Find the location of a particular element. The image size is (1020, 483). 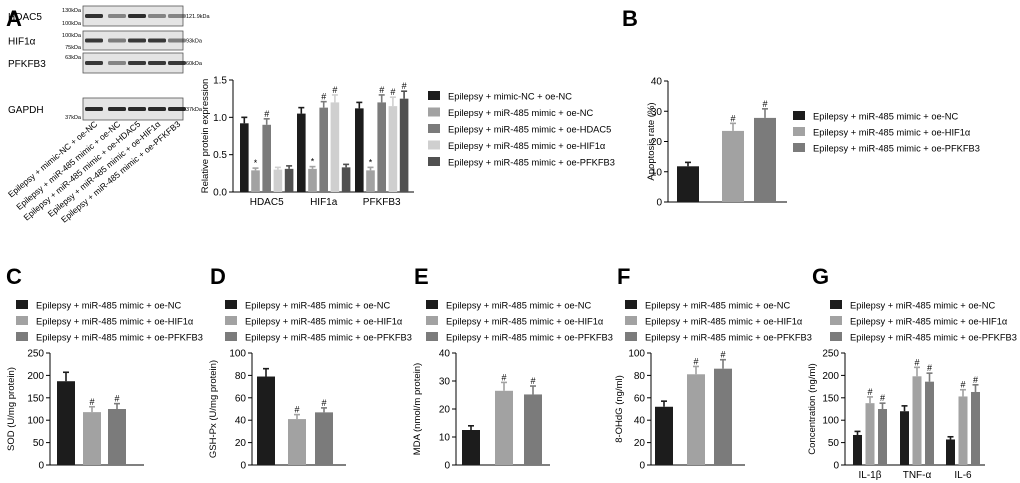

mw-marker: 130kDa is located at coordinates (72, 11).